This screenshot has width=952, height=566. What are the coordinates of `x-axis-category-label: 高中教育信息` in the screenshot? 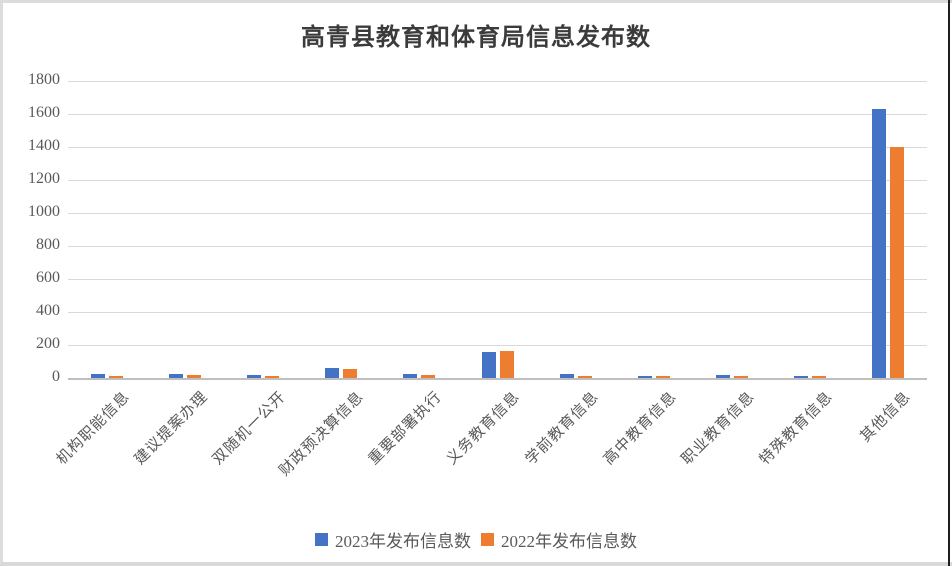 It's located at (640, 428).